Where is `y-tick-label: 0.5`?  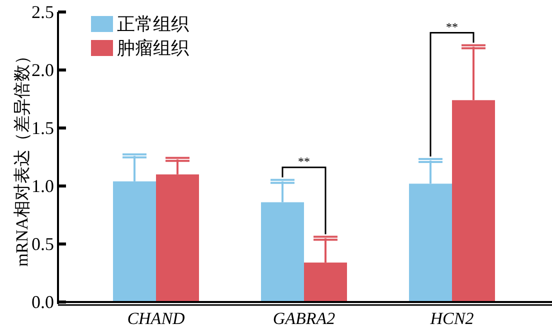
y-tick-label: 0.5 is located at coordinates (43, 244).